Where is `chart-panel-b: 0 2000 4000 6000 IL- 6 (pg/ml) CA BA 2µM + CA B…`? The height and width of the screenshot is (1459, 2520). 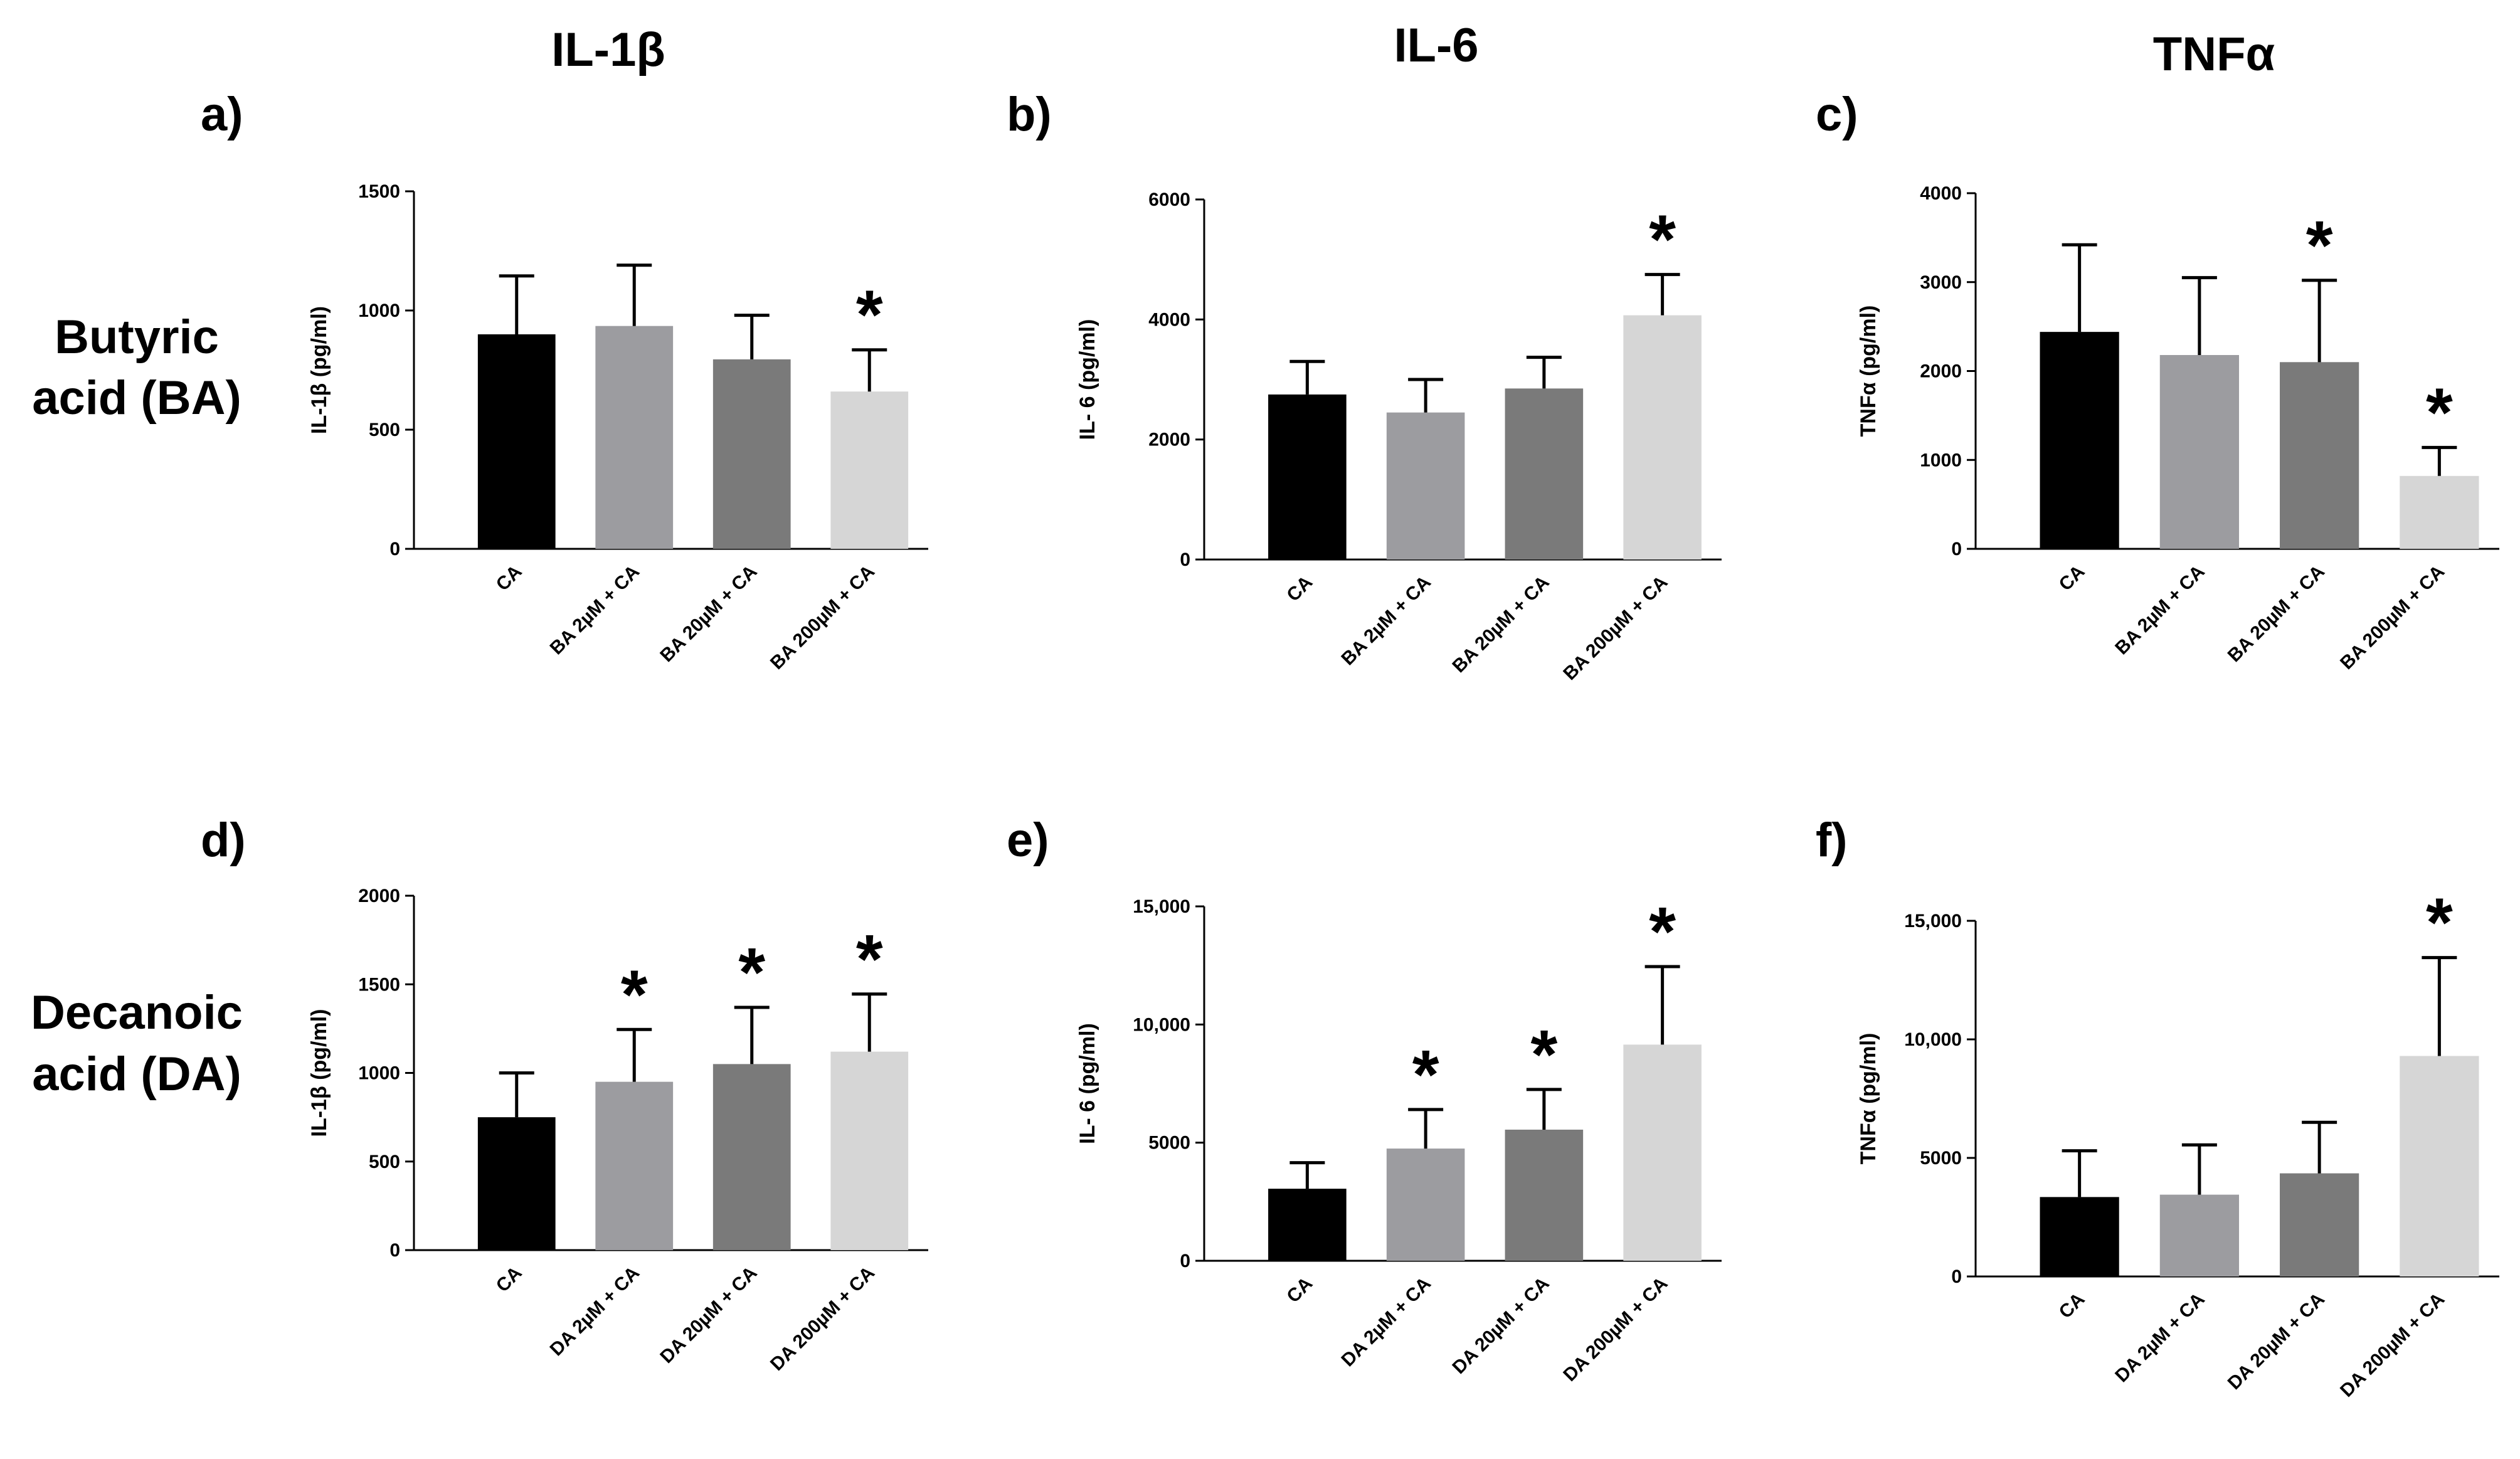 chart-panel-b: 0 2000 4000 6000 IL- 6 (pg/ml) CA BA 2µM + CA B… is located at coordinates (1399, 437).